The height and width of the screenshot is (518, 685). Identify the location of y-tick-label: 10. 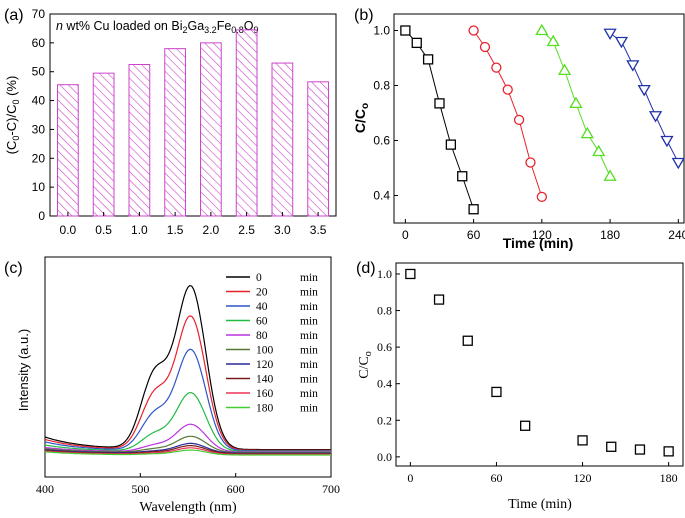
(39, 187).